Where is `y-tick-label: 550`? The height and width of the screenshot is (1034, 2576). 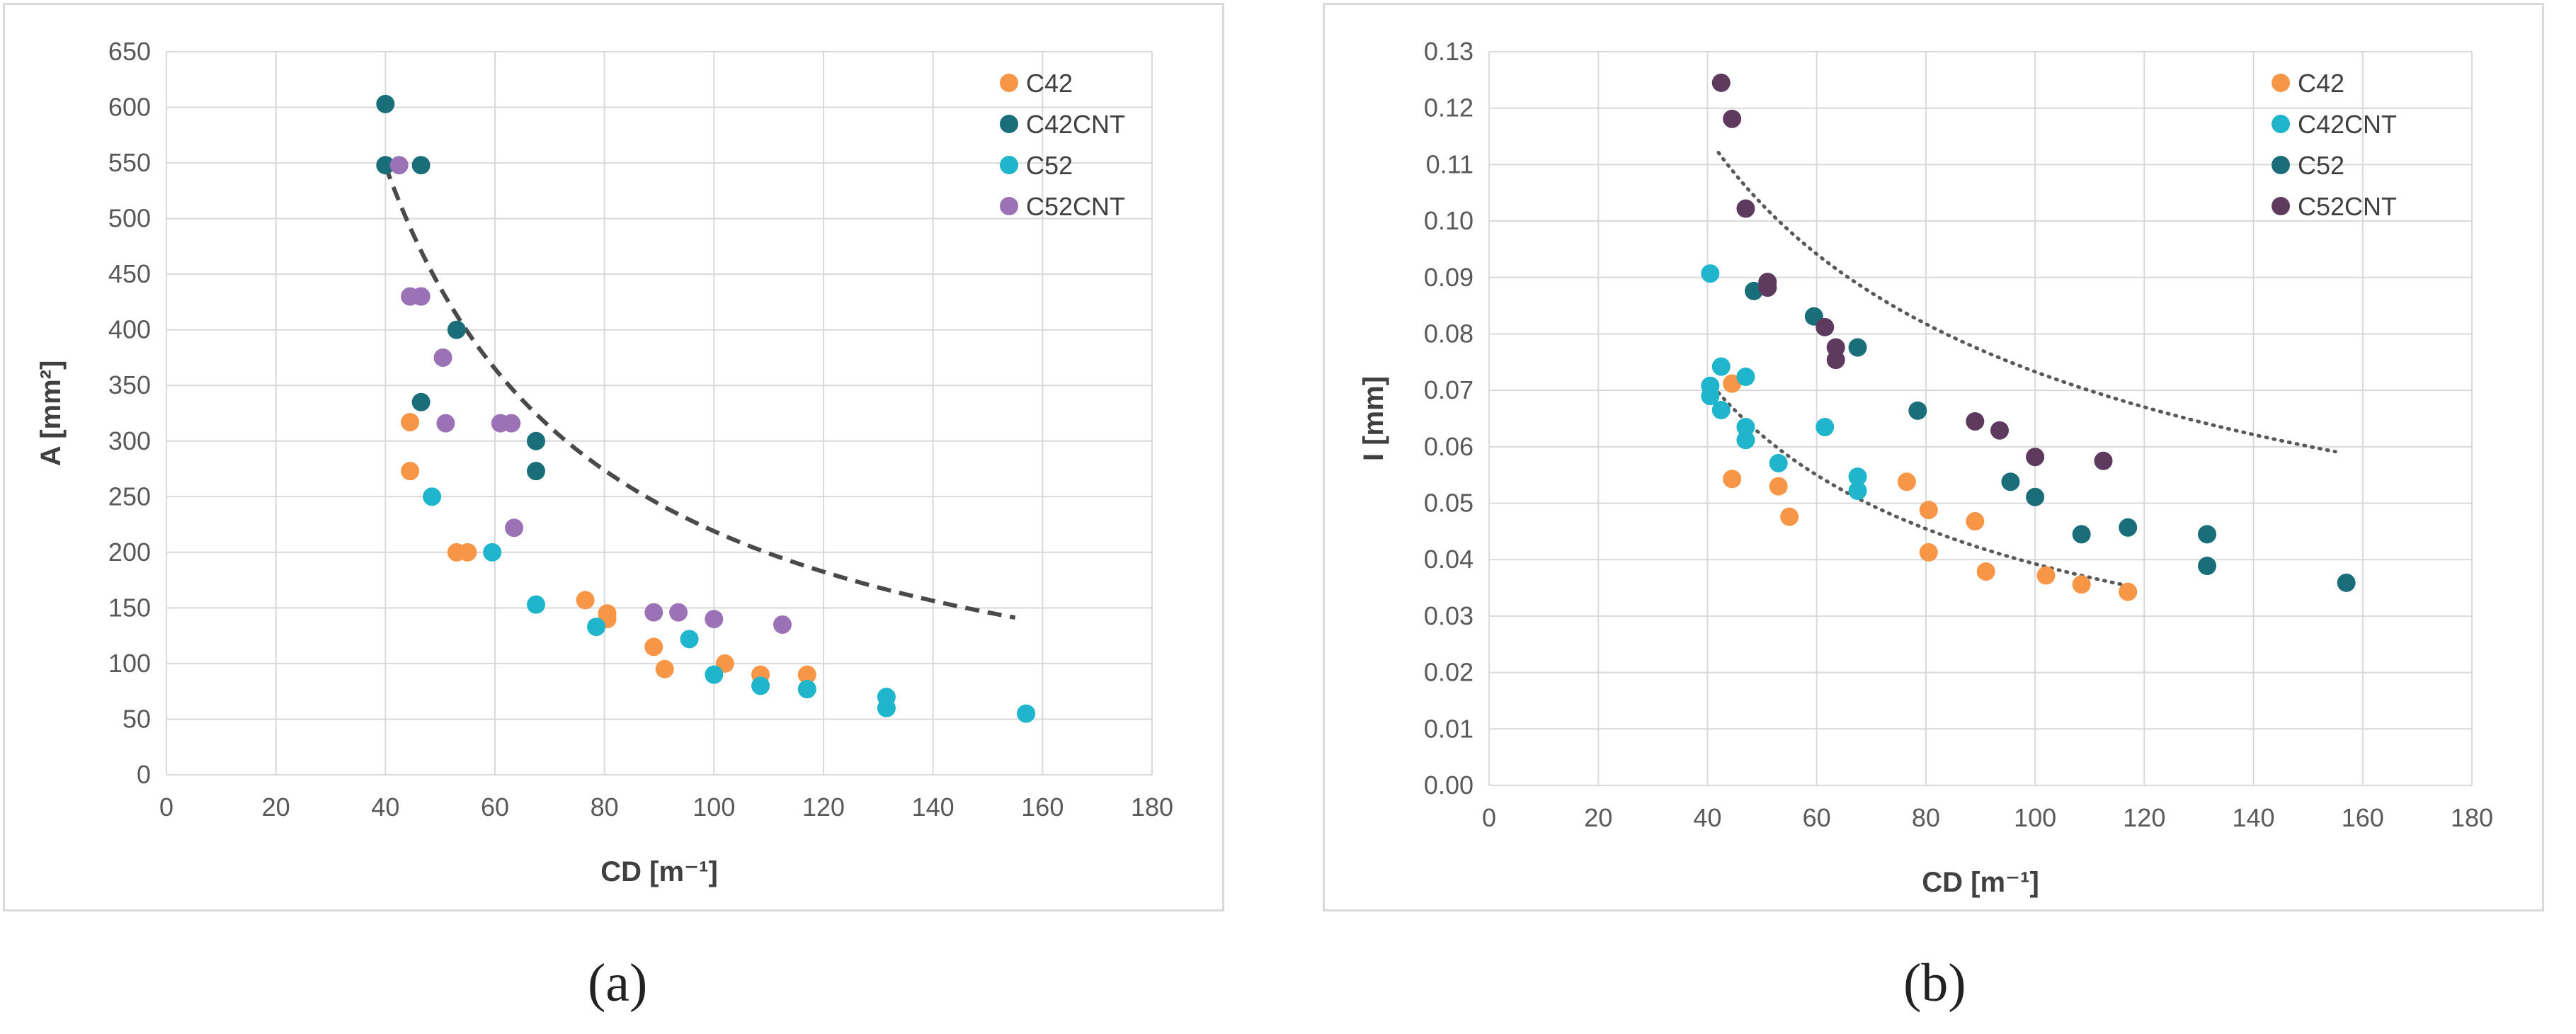
y-tick-label: 550 is located at coordinates (129, 162).